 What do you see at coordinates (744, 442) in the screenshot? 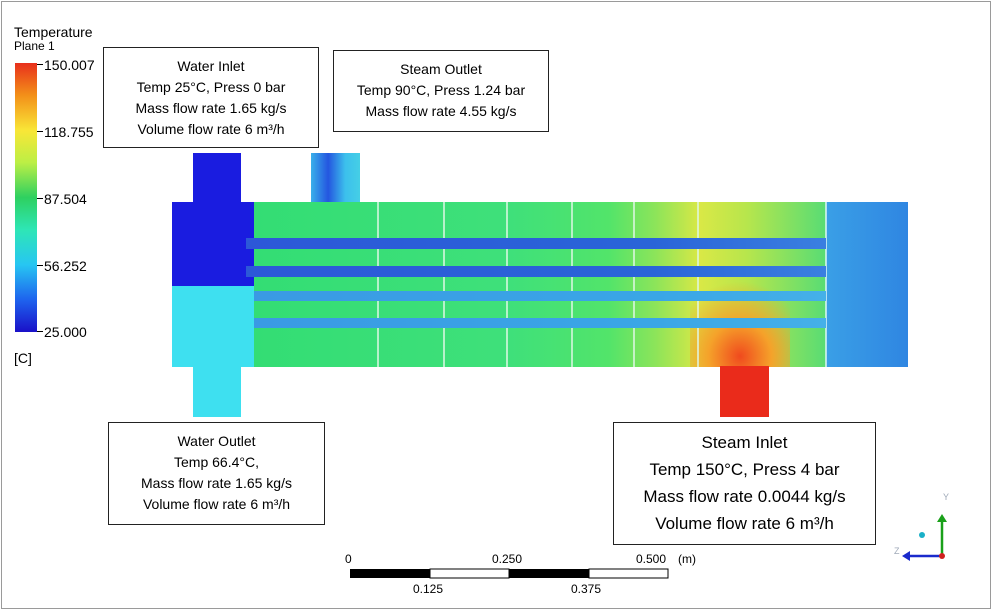
I see `callout-title: Steam Inlet` at bounding box center [744, 442].